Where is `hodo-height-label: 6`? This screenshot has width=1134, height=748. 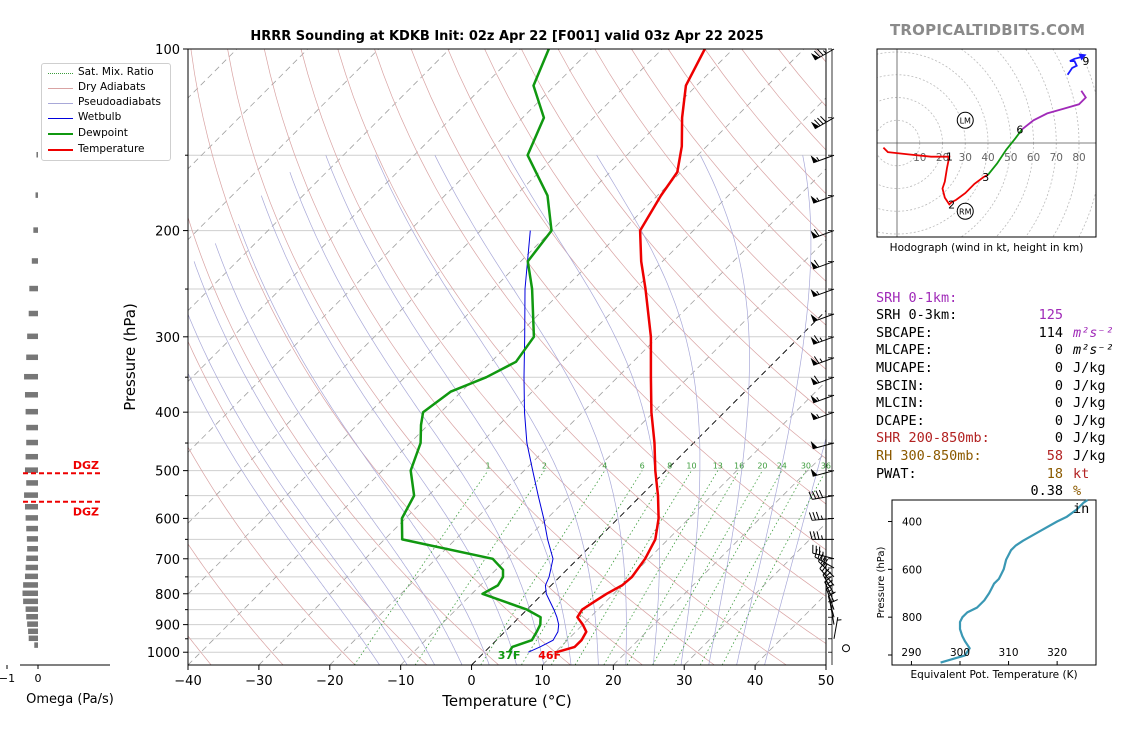 hodo-height-label: 6 is located at coordinates (1019, 129).